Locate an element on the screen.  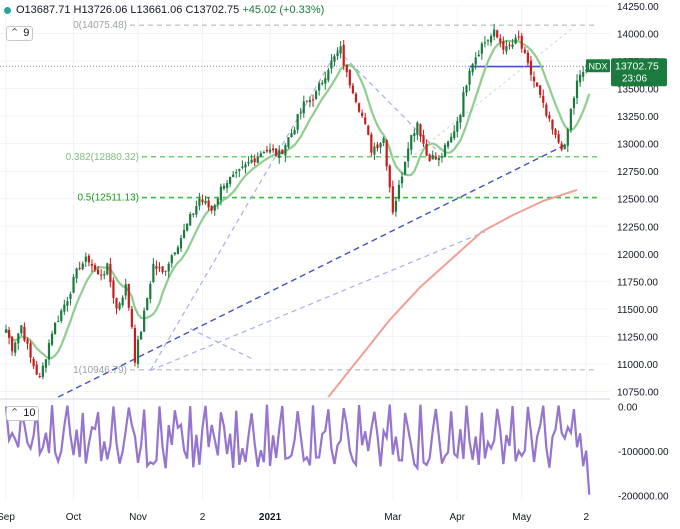
ohlc-open: O13687.71 is located at coordinates (43, 10).